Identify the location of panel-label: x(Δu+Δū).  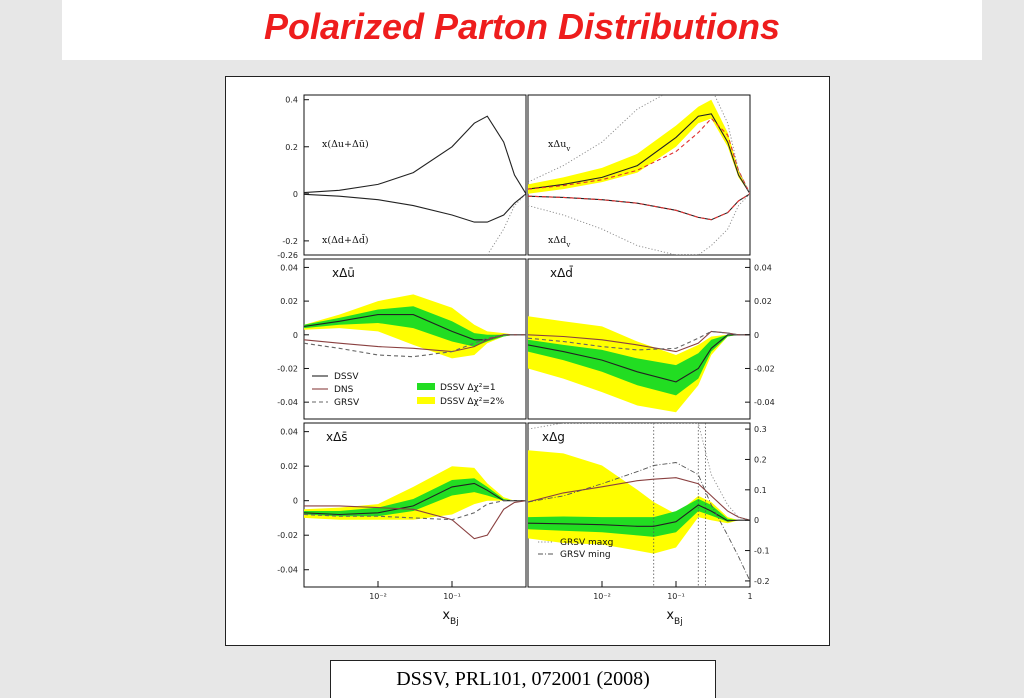
(345, 144).